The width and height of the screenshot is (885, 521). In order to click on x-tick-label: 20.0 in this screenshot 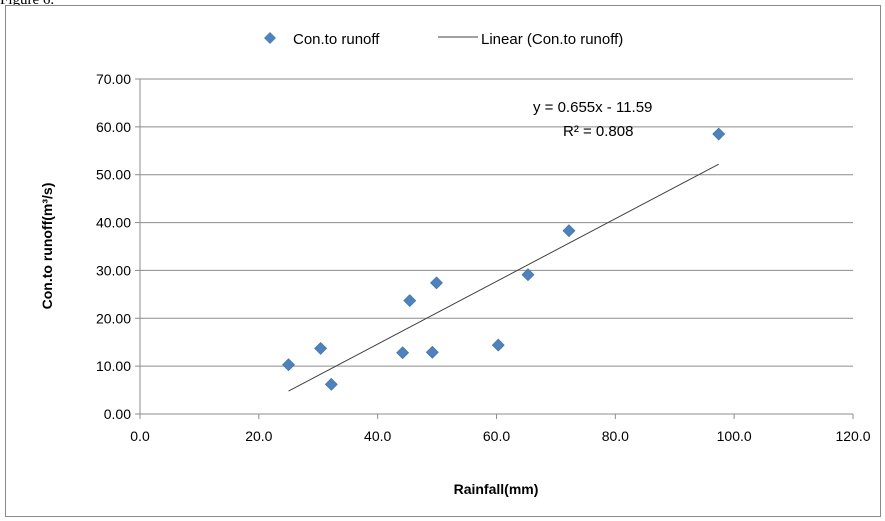, I will do `click(258, 436)`.